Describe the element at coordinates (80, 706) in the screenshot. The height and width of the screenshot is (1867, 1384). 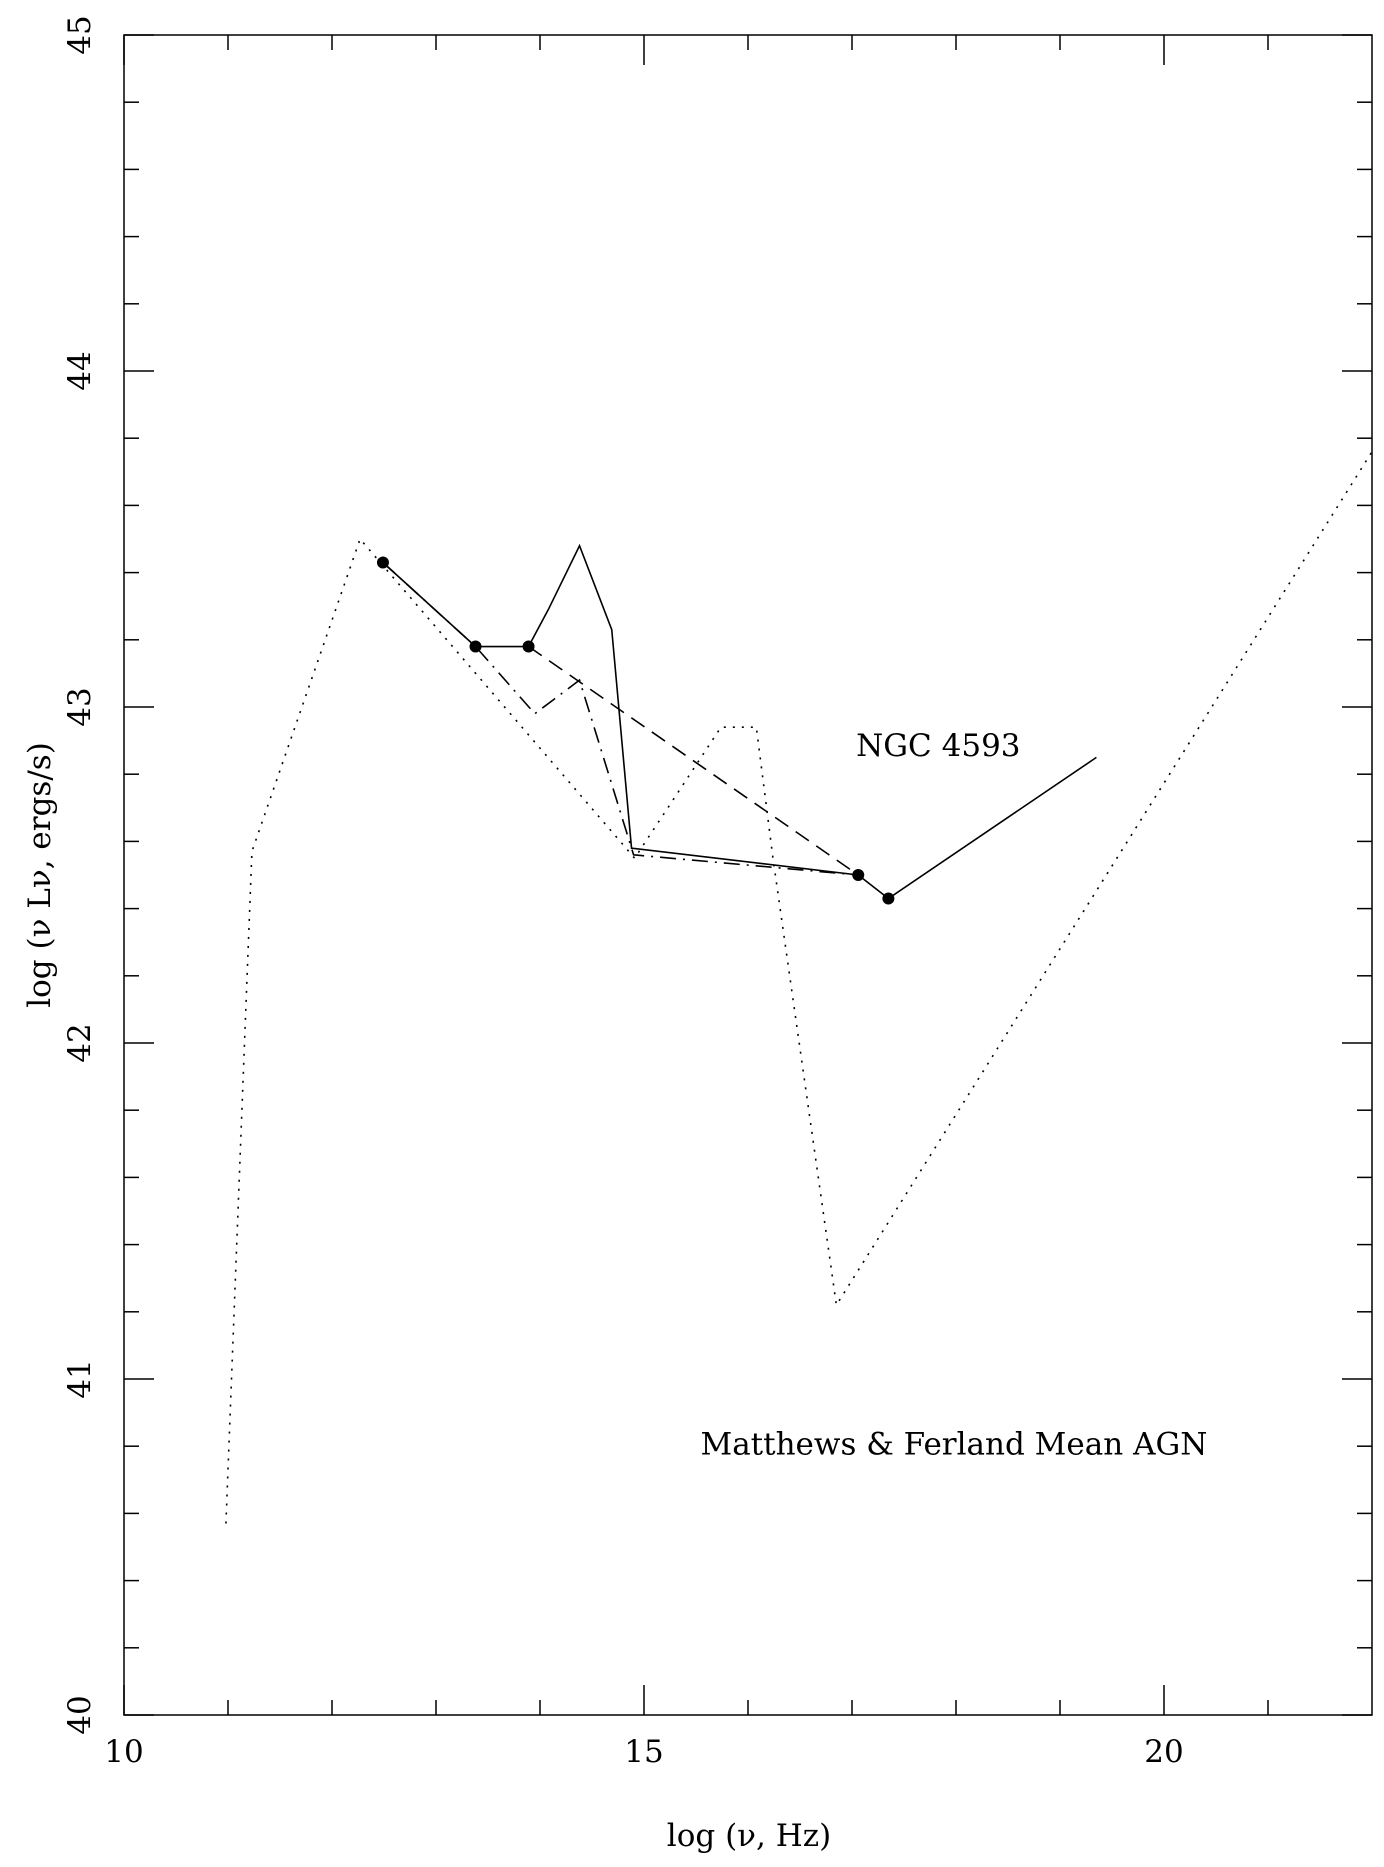
I see `y-tick-label: 43` at that location.